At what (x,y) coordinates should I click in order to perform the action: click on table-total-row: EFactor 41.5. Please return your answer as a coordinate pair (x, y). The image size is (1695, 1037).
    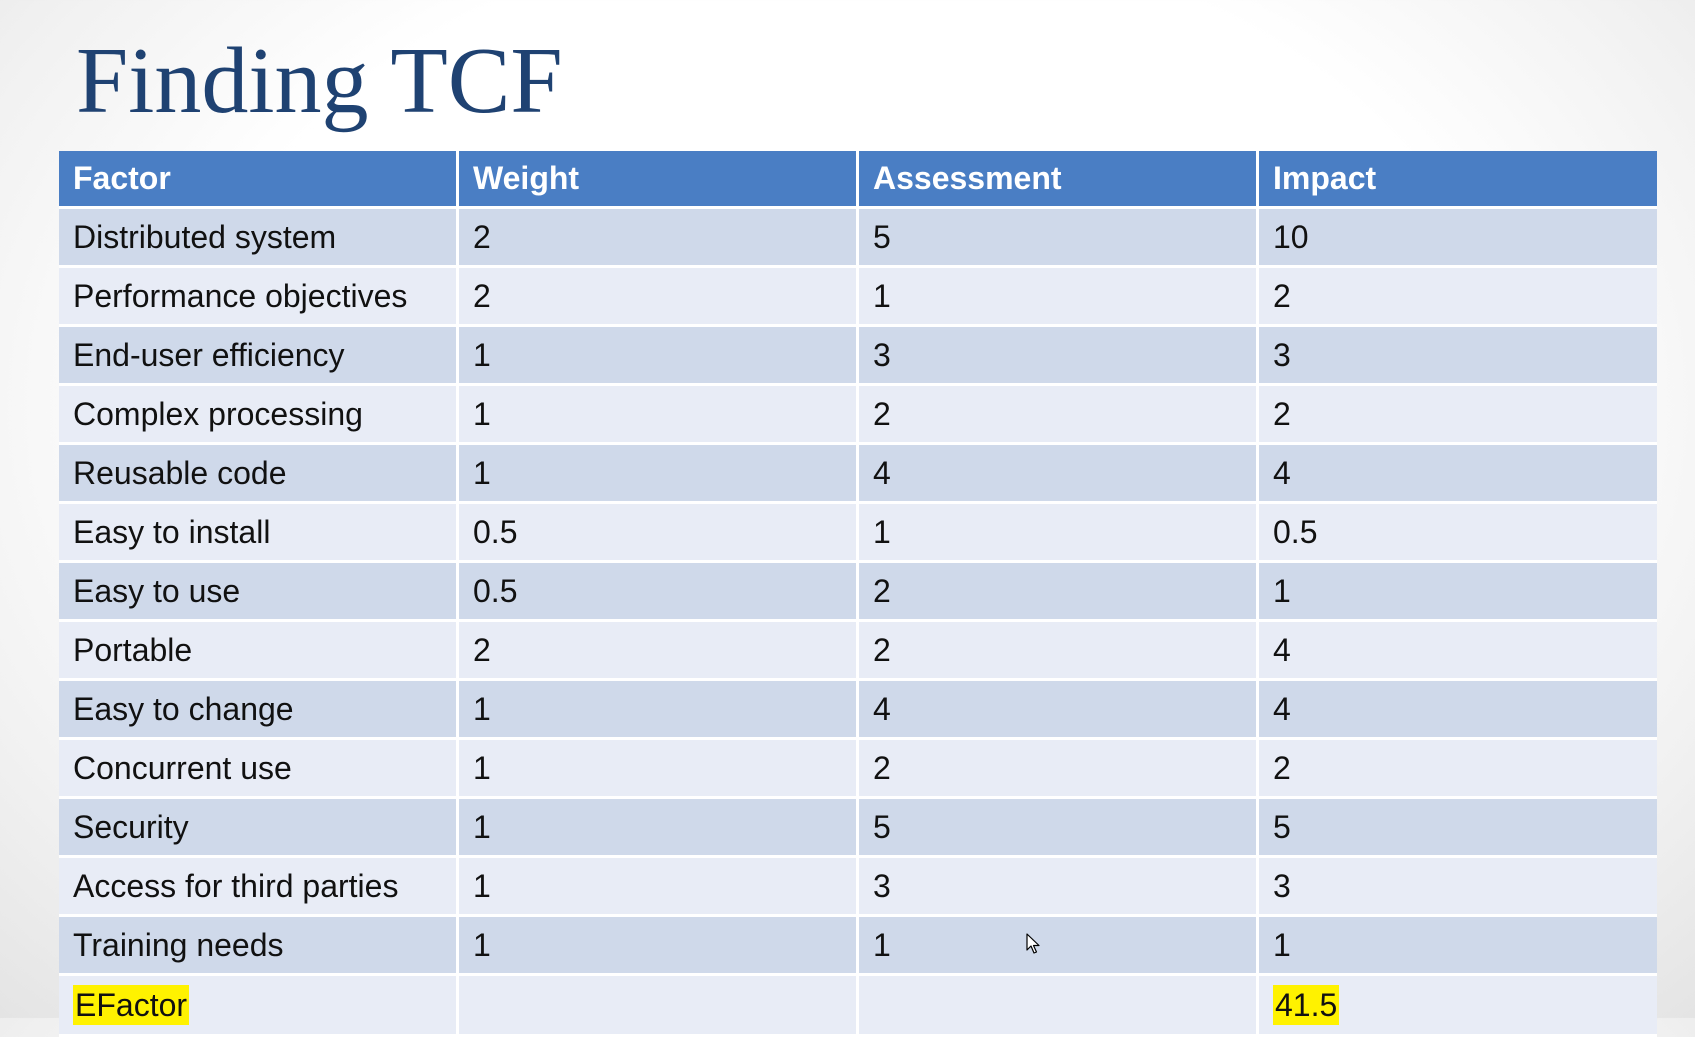
    Looking at the image, I should click on (858, 1006).